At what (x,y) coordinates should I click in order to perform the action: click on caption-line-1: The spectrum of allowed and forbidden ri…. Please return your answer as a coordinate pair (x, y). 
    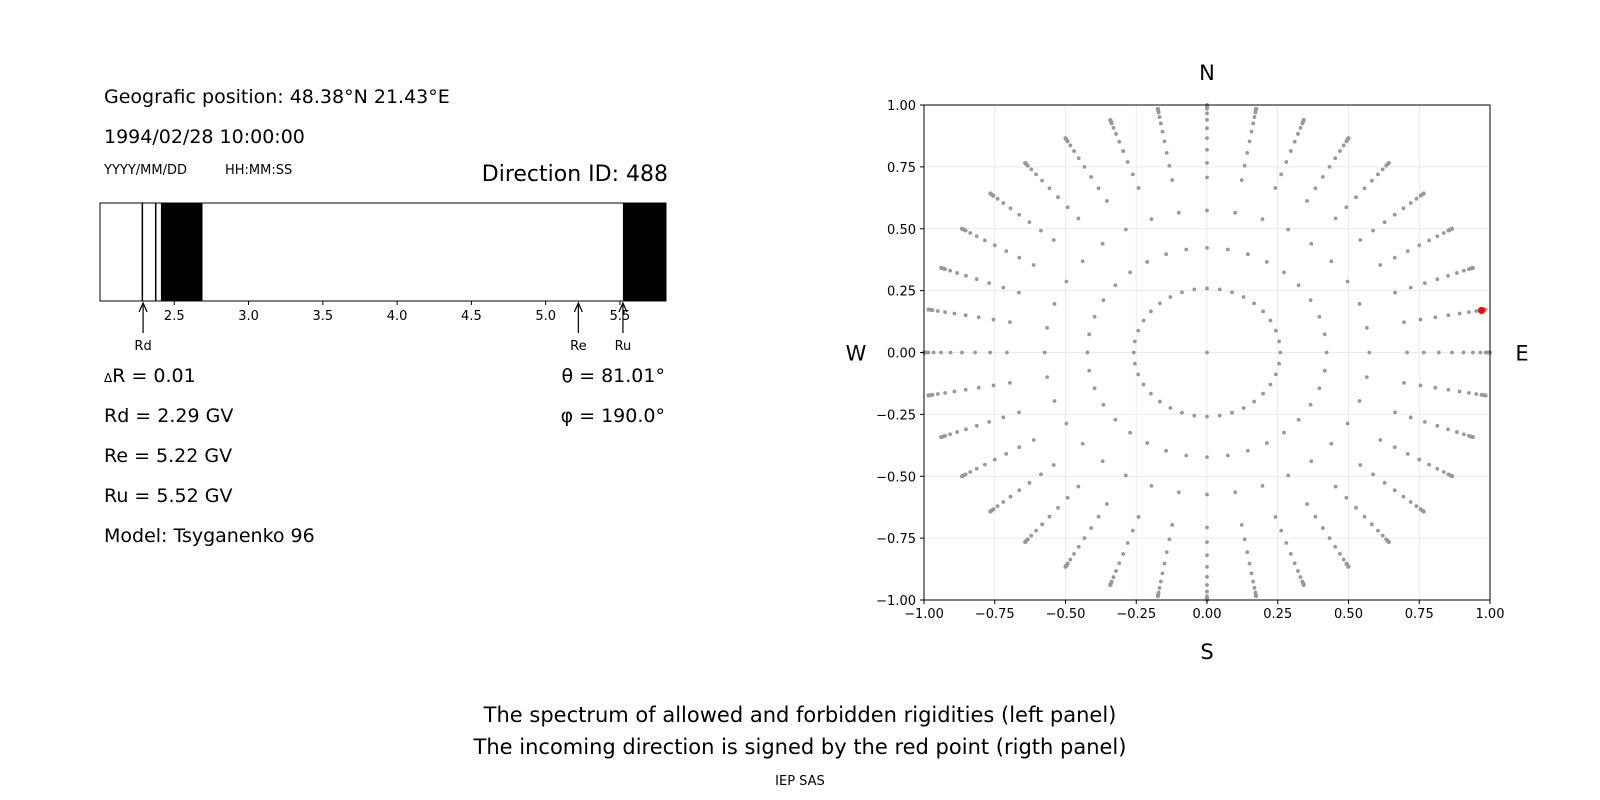
    Looking at the image, I should click on (800, 715).